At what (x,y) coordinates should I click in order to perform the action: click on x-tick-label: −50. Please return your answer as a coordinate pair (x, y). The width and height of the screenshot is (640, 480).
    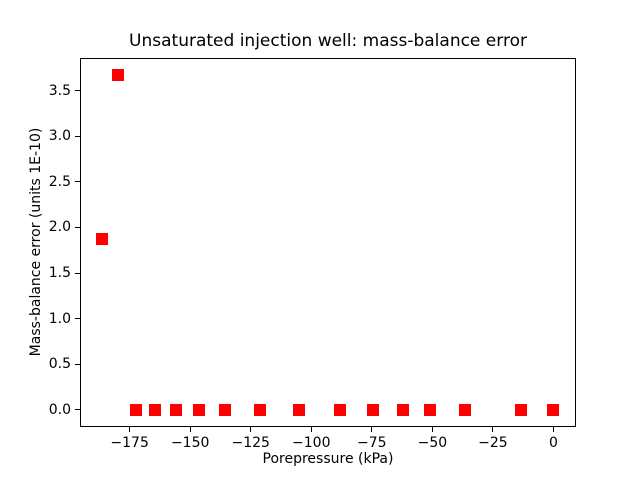
    Looking at the image, I should click on (432, 443).